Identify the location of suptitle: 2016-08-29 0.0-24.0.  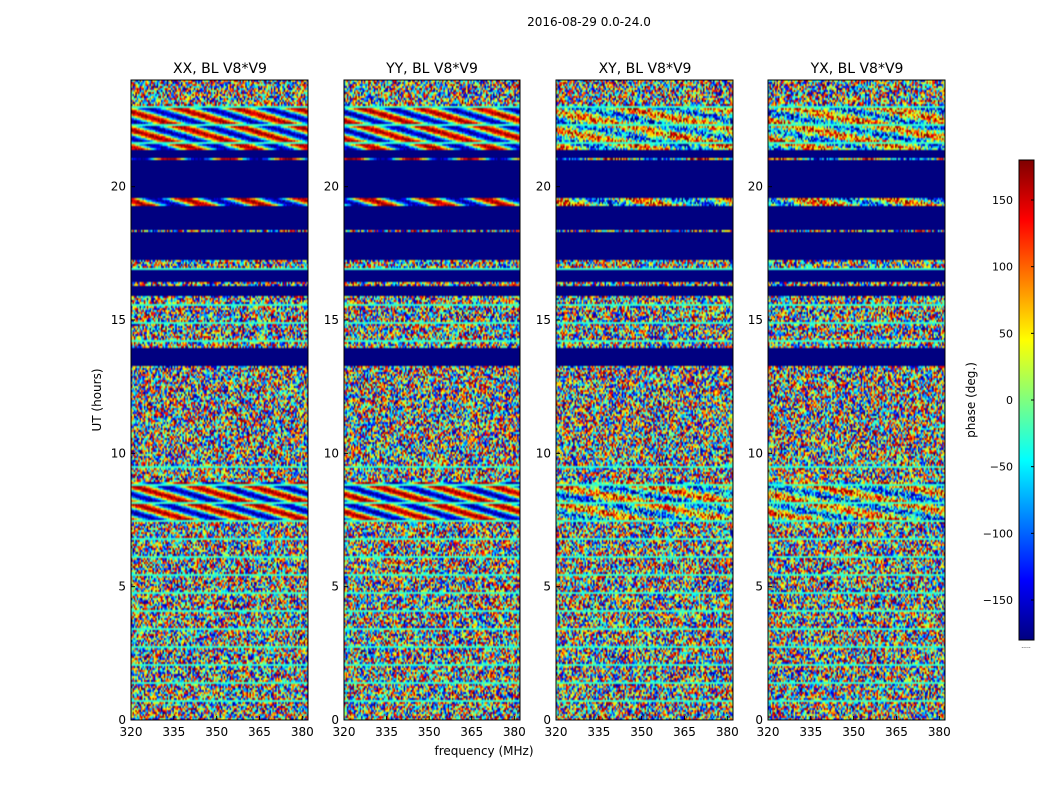
(589, 22).